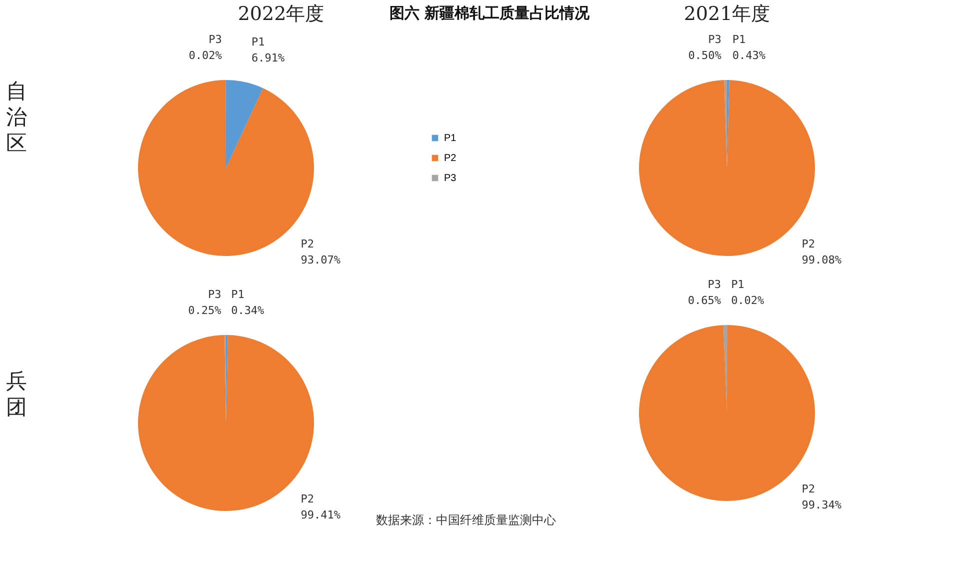 Image resolution: width=979 pixels, height=565 pixels. What do you see at coordinates (705, 301) in the screenshot?
I see `data-label: 0.65%` at bounding box center [705, 301].